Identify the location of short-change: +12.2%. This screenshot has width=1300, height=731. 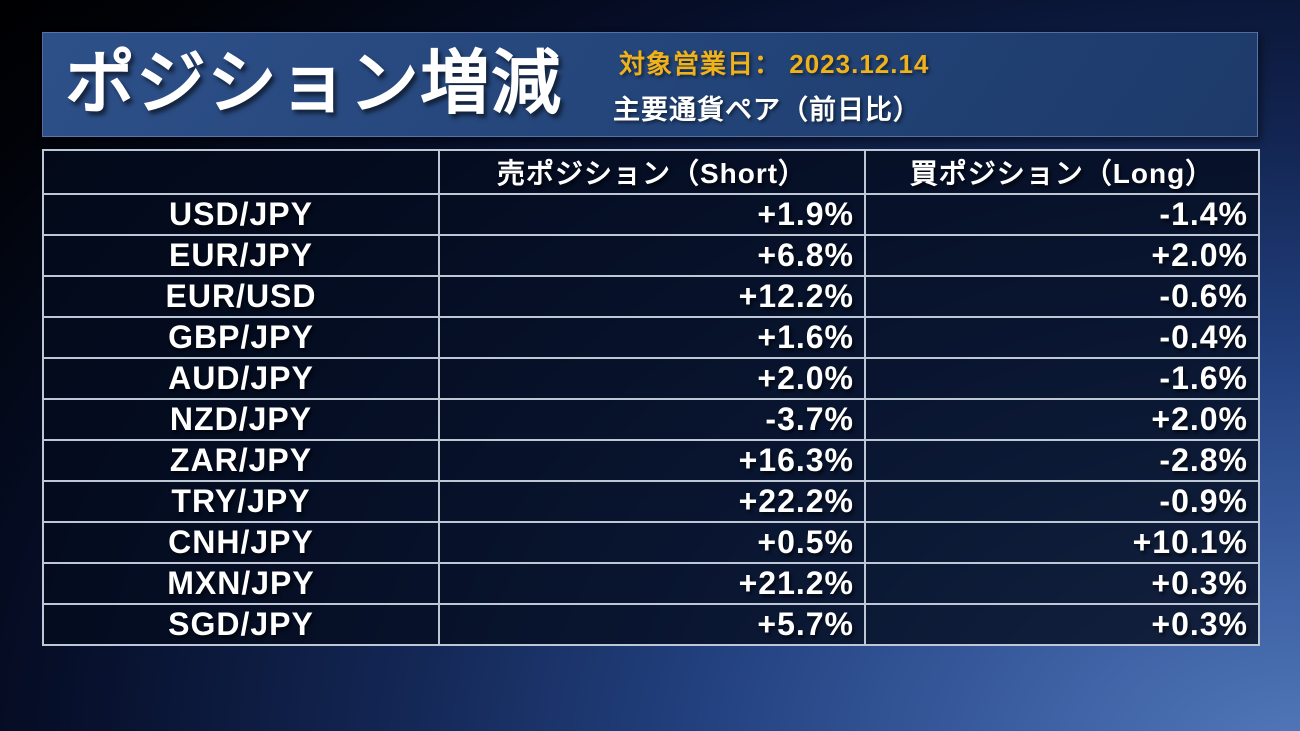
(652, 296).